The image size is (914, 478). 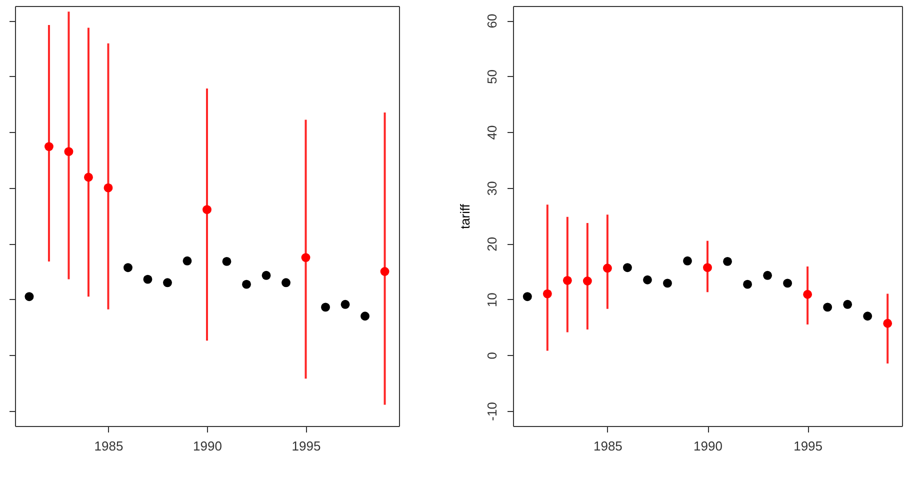 What do you see at coordinates (492, 77) in the screenshot?
I see `y-tick-label: 50` at bounding box center [492, 77].